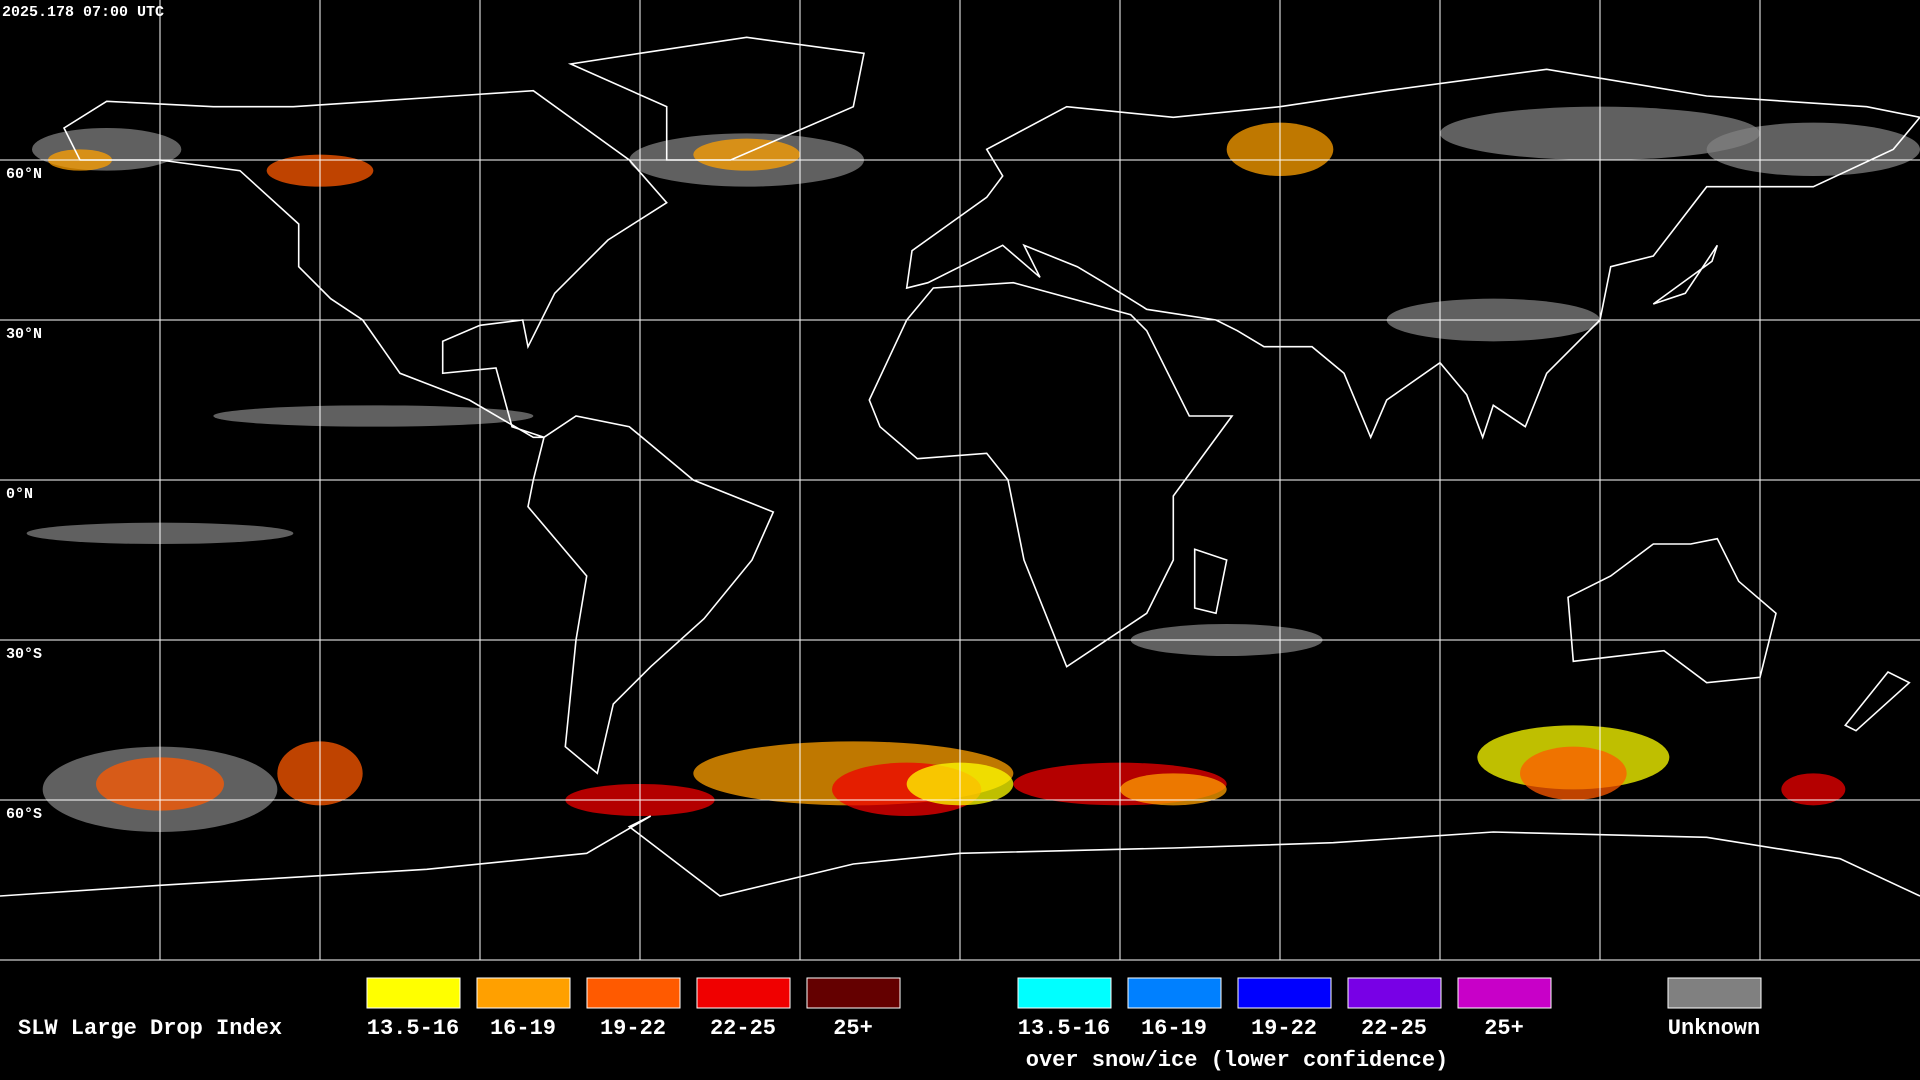 The image size is (1920, 1080). I want to click on snow-ice-caption: over snow/ice (lower confidence), so click(1237, 1060).